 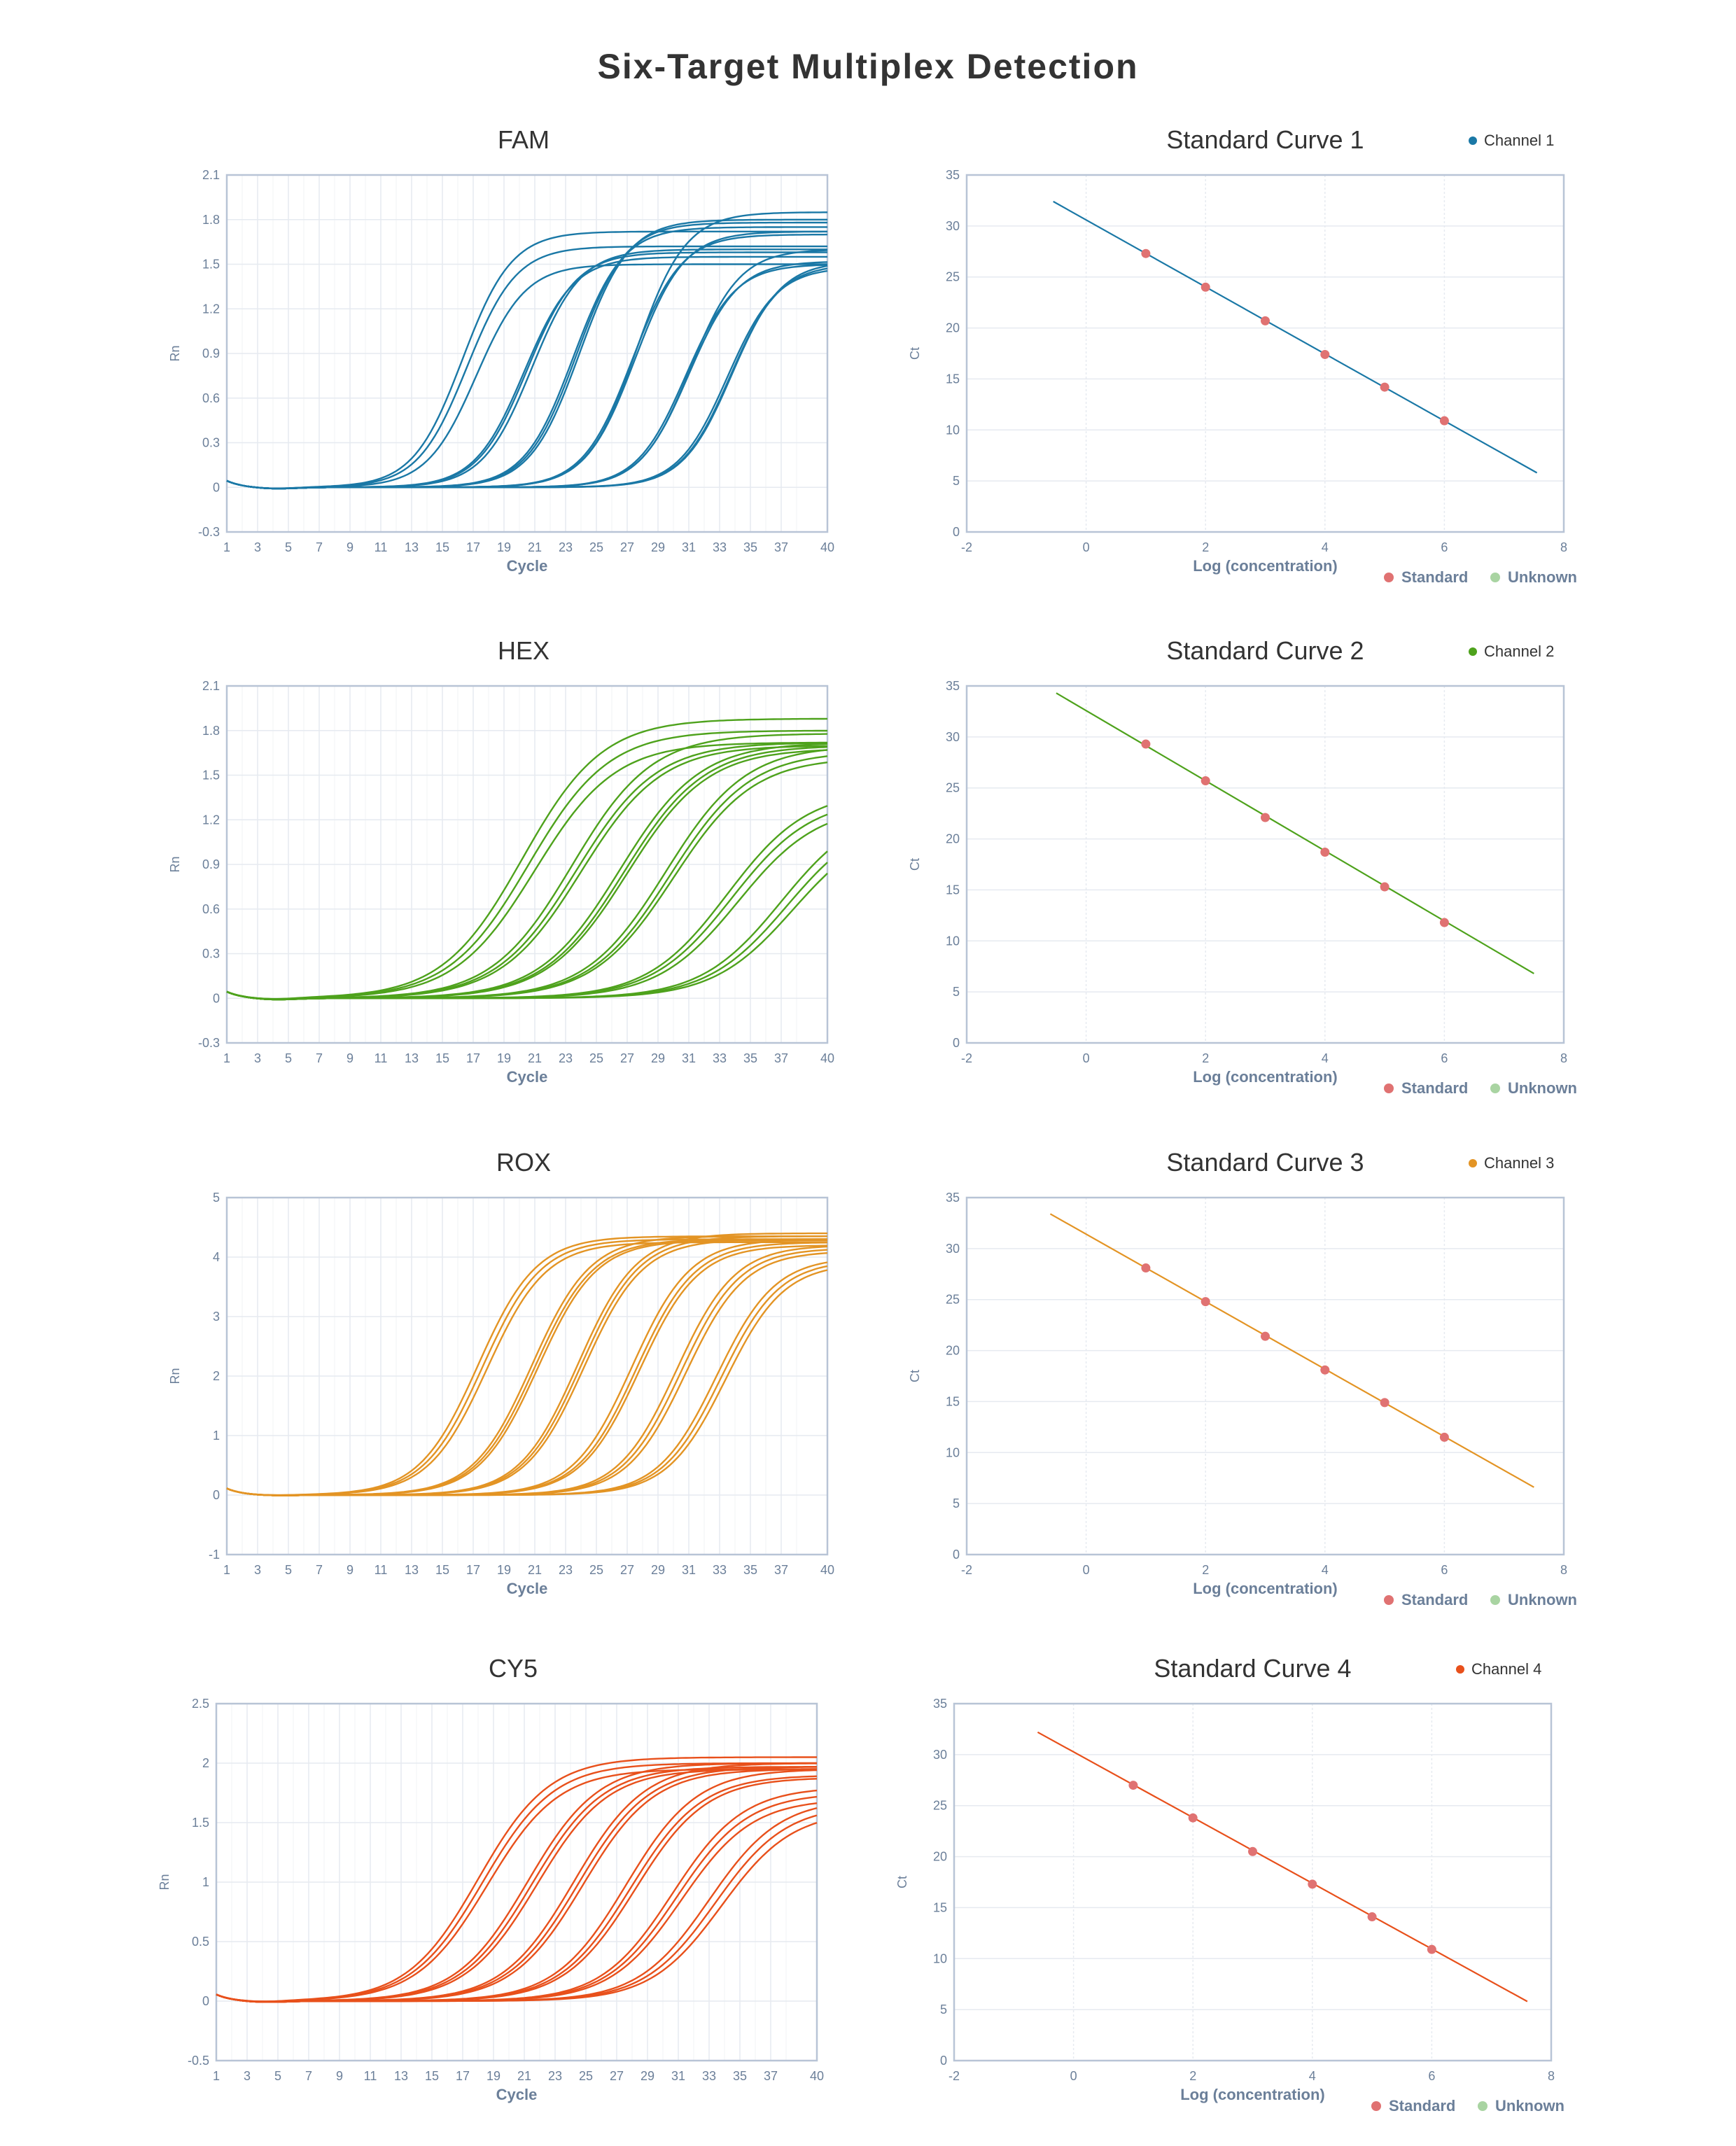 What do you see at coordinates (953, 1198) in the screenshot?
I see `y-tick-label: 35` at bounding box center [953, 1198].